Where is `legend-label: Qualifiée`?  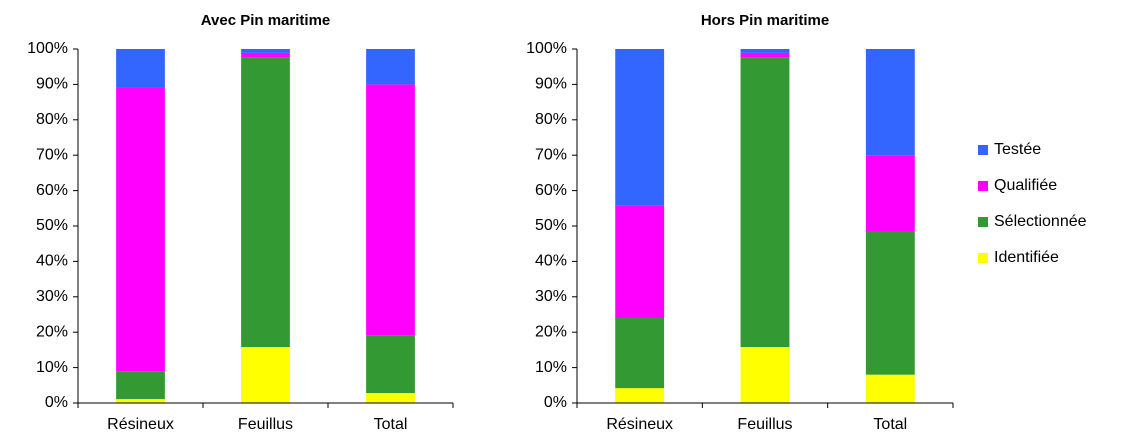
legend-label: Qualifiée is located at coordinates (1025, 185).